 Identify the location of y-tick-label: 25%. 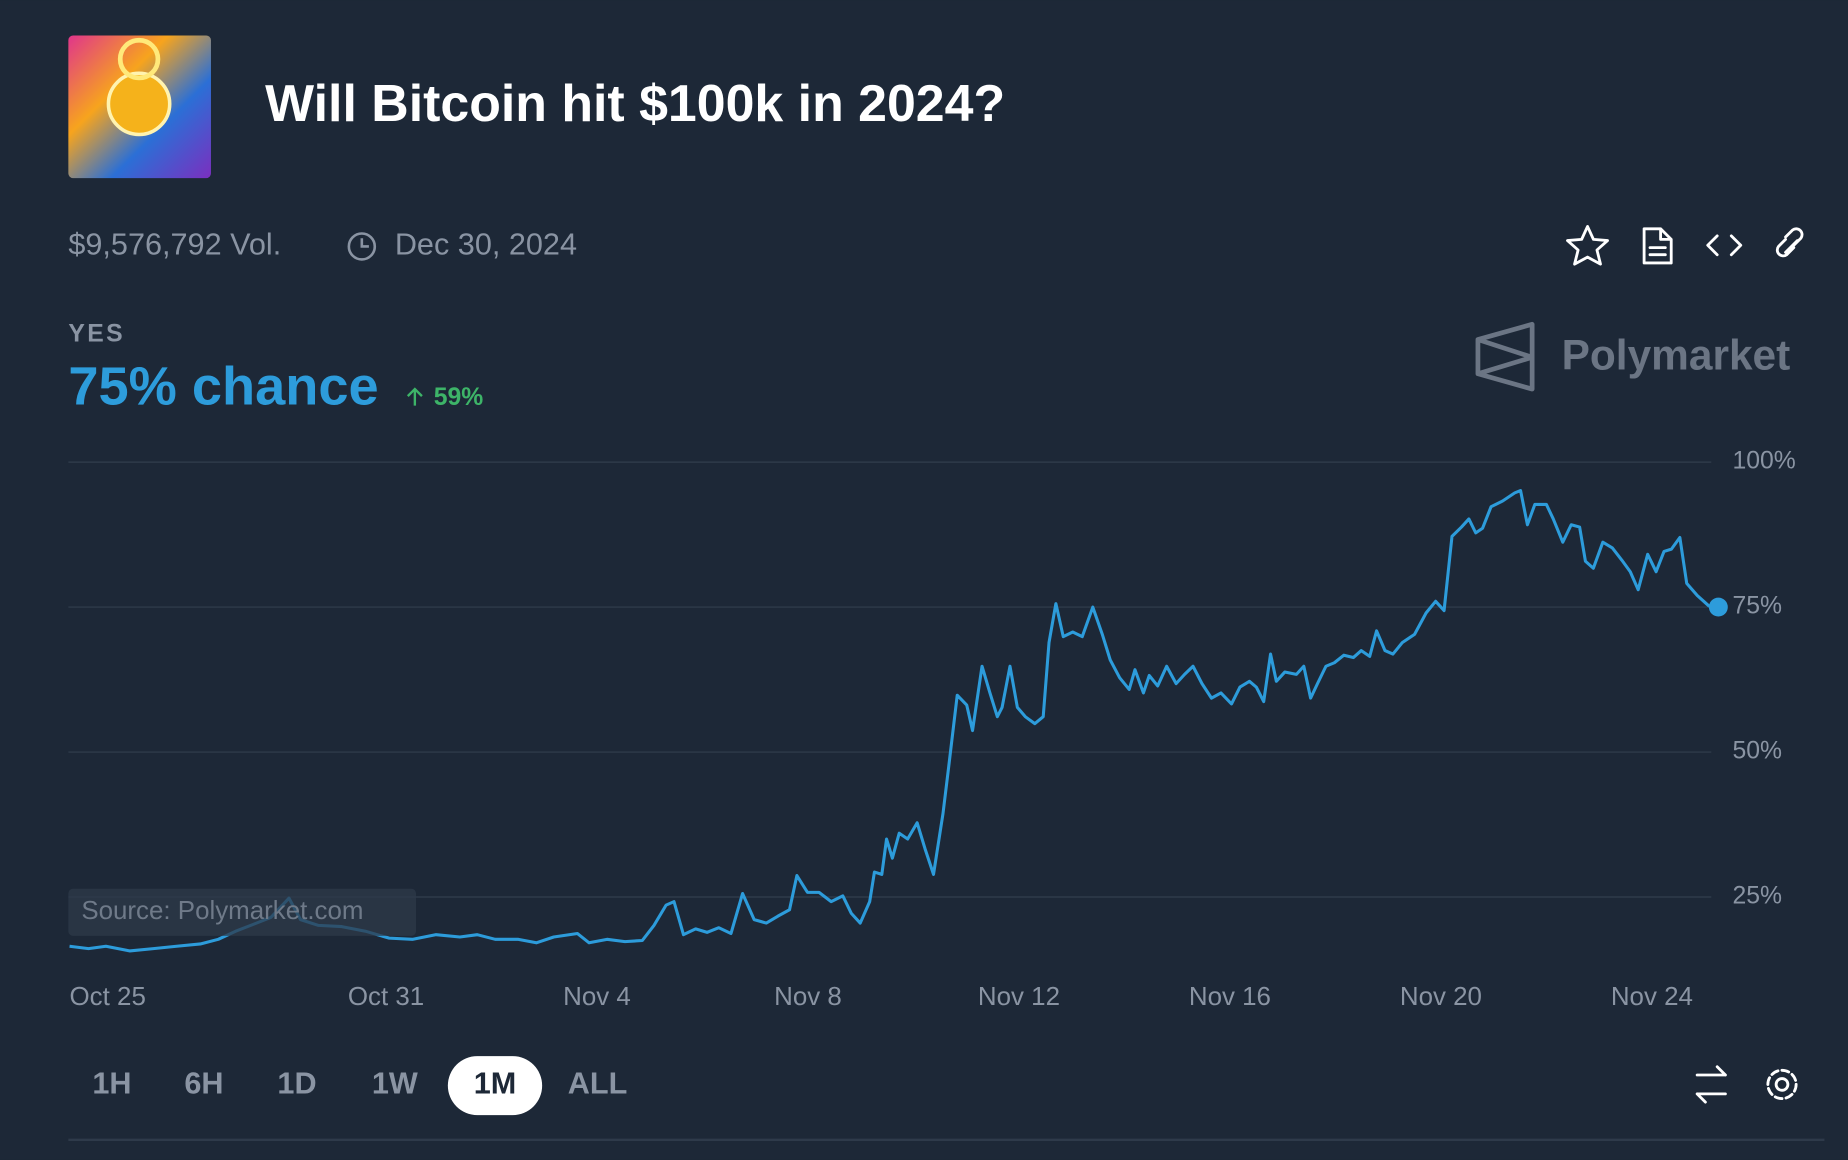
(1758, 896).